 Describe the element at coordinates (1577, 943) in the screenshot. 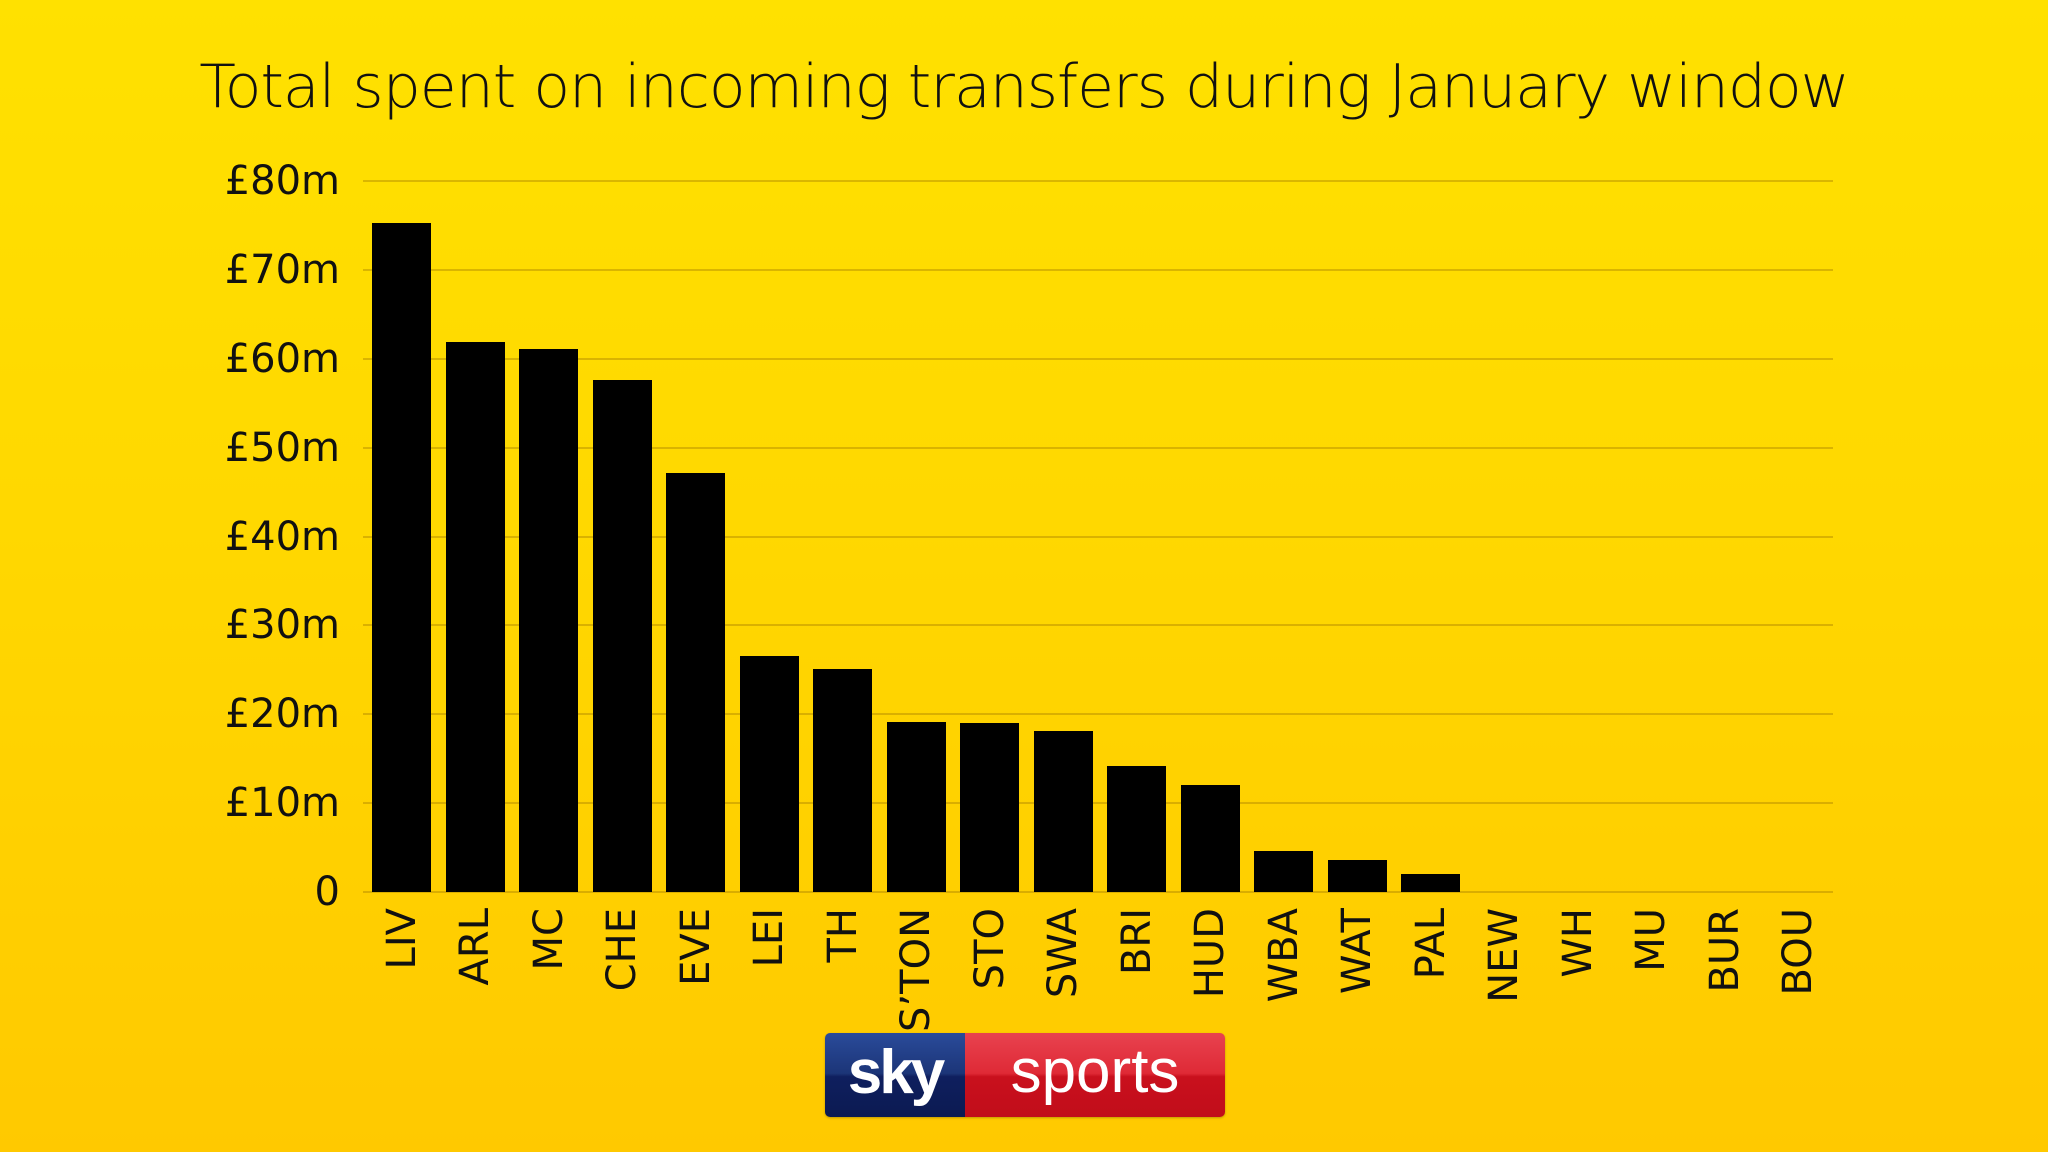

I see `x-tick-label: WH` at that location.